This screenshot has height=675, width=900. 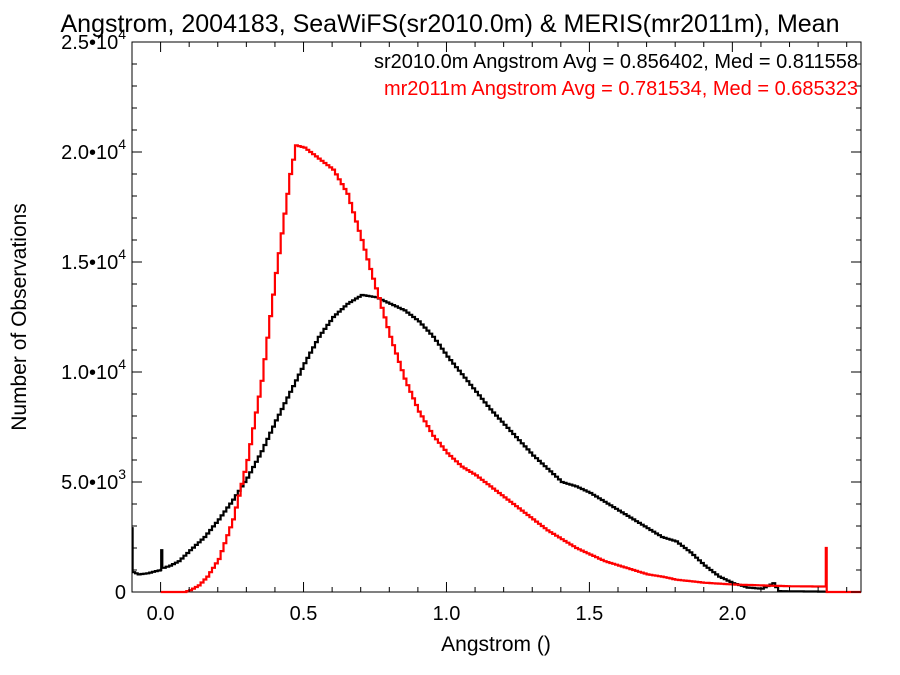 What do you see at coordinates (304, 614) in the screenshot?
I see `x-tick-label: 0.5` at bounding box center [304, 614].